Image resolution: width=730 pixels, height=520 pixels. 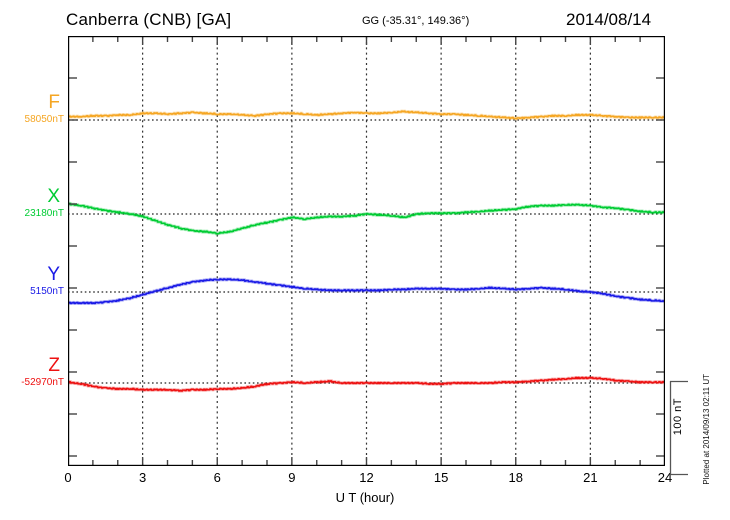 What do you see at coordinates (68, 477) in the screenshot?
I see `xtick-label-0: 0` at bounding box center [68, 477].